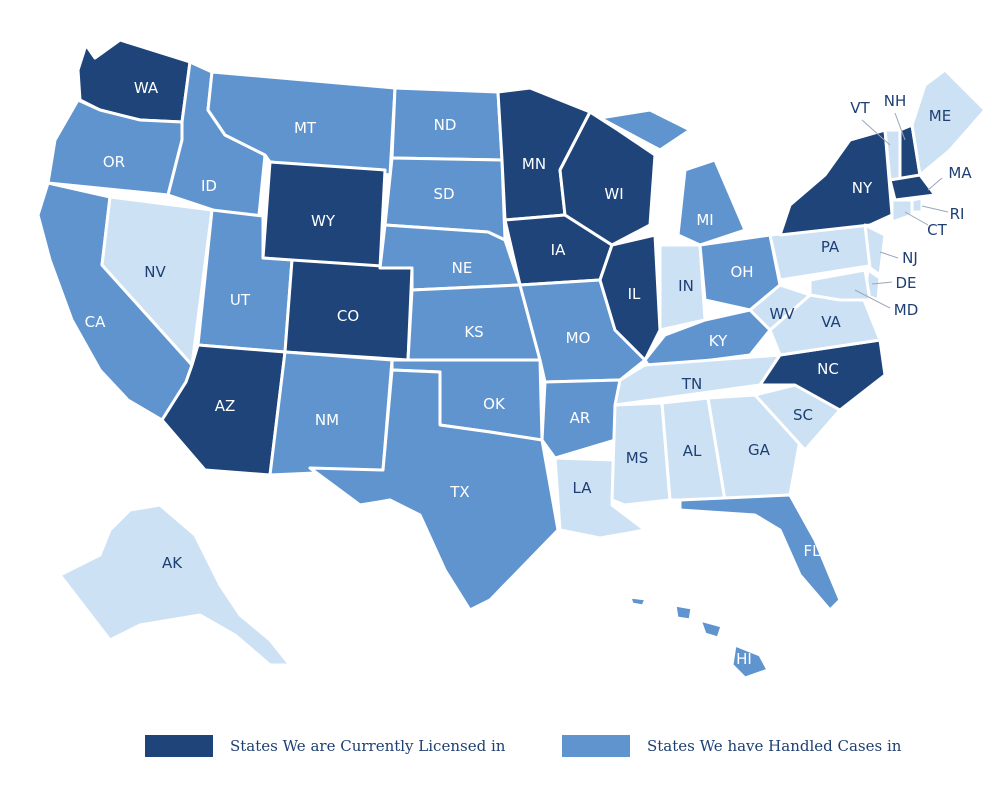 This screenshot has height=796, width=1000. I want to click on state-FL, so click(760, 552).